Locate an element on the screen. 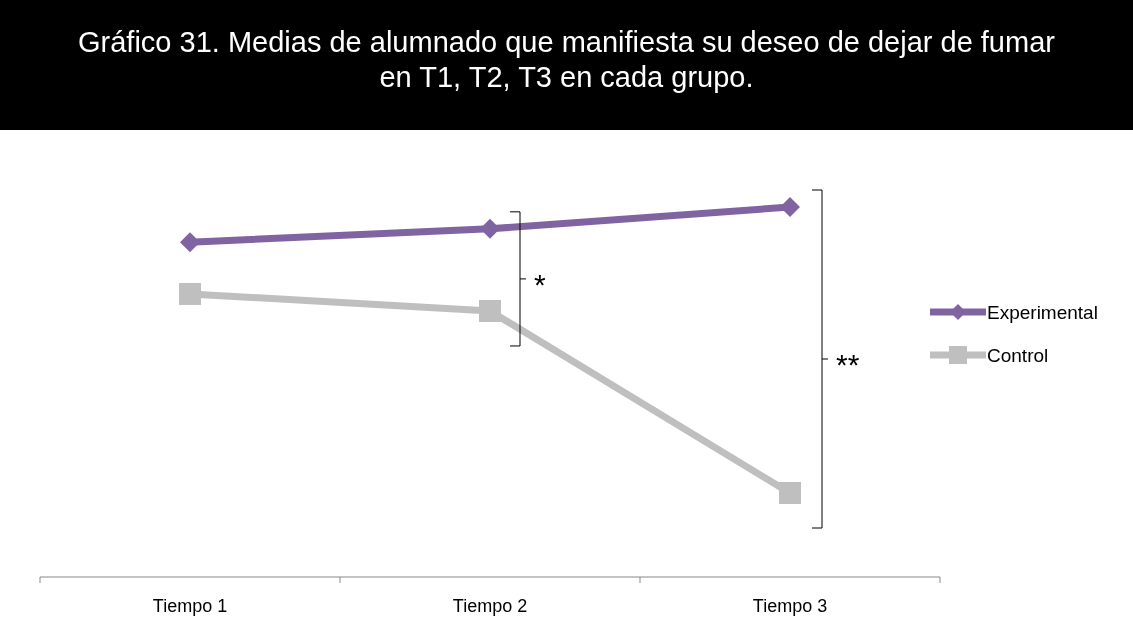 The width and height of the screenshot is (1133, 643). annotation: ** is located at coordinates (848, 365).